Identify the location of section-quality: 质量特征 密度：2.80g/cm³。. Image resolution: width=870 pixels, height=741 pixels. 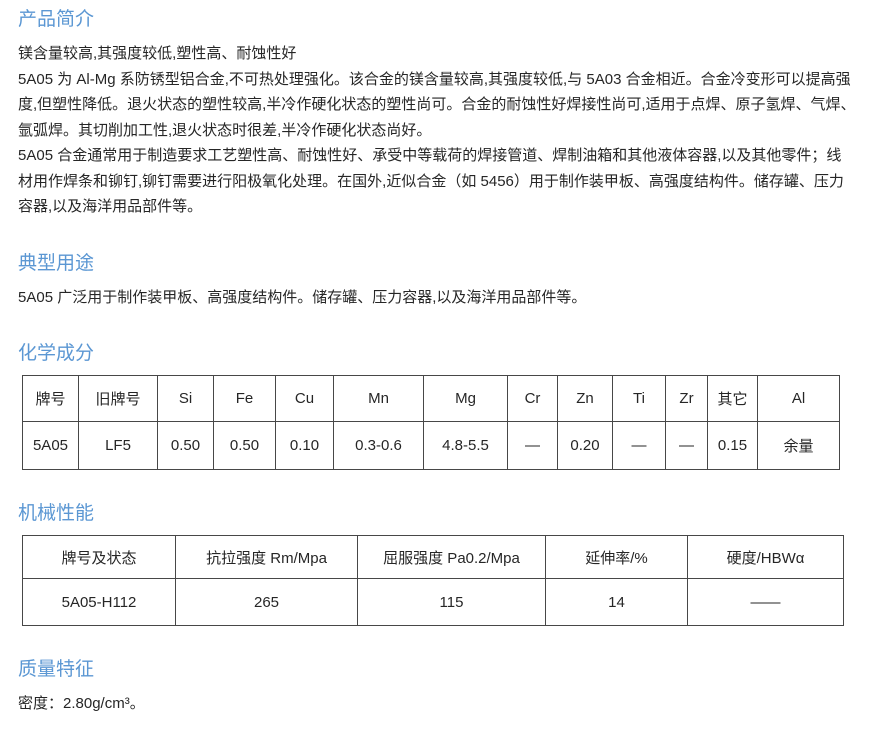
(437, 687).